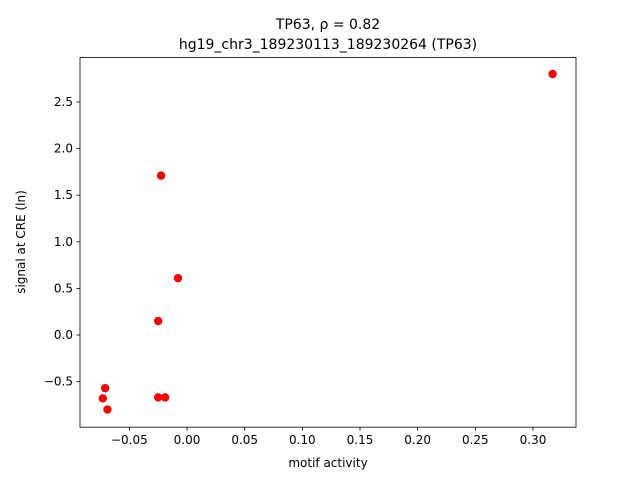 This screenshot has height=480, width=640. Describe the element at coordinates (244, 440) in the screenshot. I see `x-tick-label: 0.05` at that location.